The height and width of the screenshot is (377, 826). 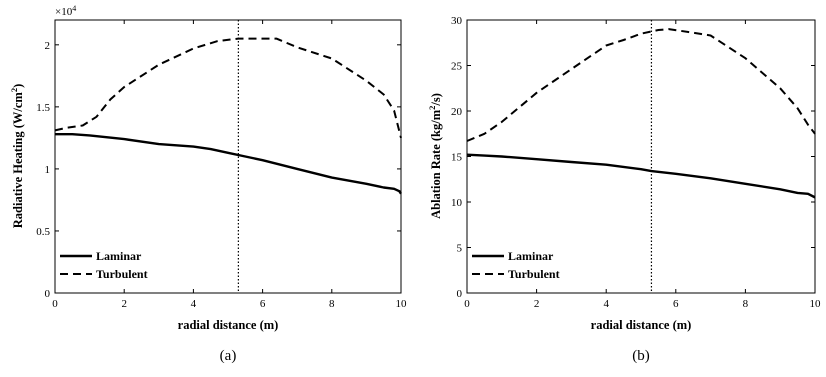 I want to click on y-tick-label: 0.5, so click(x=43, y=232).